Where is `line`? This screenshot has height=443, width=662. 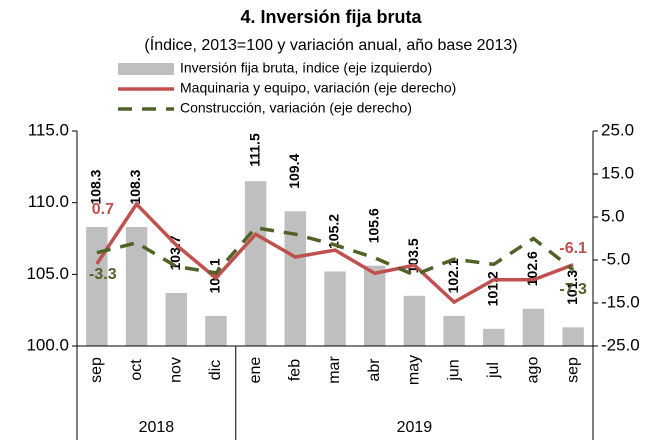 line is located at coordinates (335, 251).